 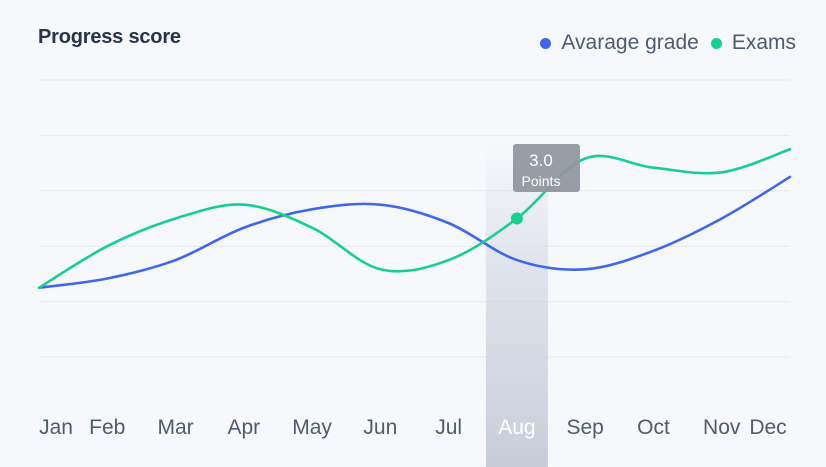 I want to click on x-tick-label-sep: Sep, so click(x=584, y=427).